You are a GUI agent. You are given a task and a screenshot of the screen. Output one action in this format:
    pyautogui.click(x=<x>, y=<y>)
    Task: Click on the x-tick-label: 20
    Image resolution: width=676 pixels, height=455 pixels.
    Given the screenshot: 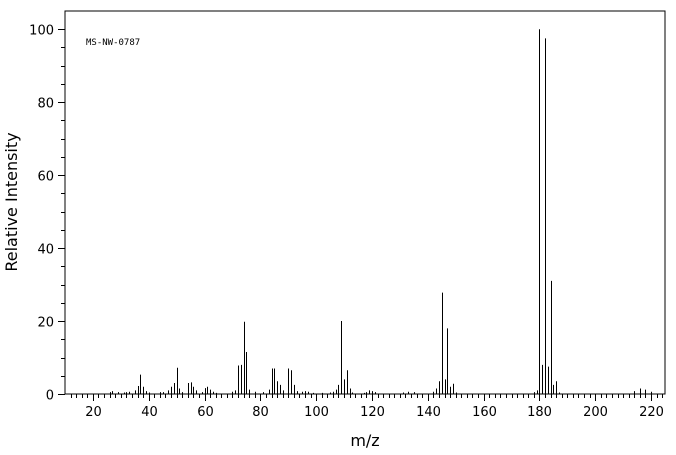 What is the action you would take?
    pyautogui.click(x=93, y=412)
    